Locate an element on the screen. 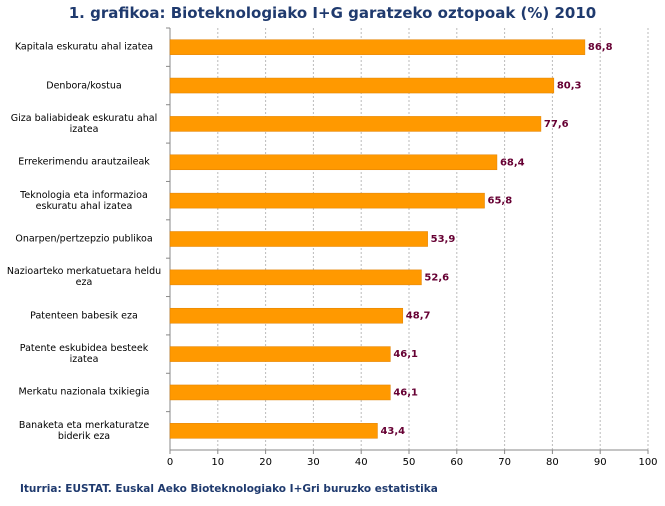 The image size is (665, 506). x-tick-label: 30 is located at coordinates (313, 462).